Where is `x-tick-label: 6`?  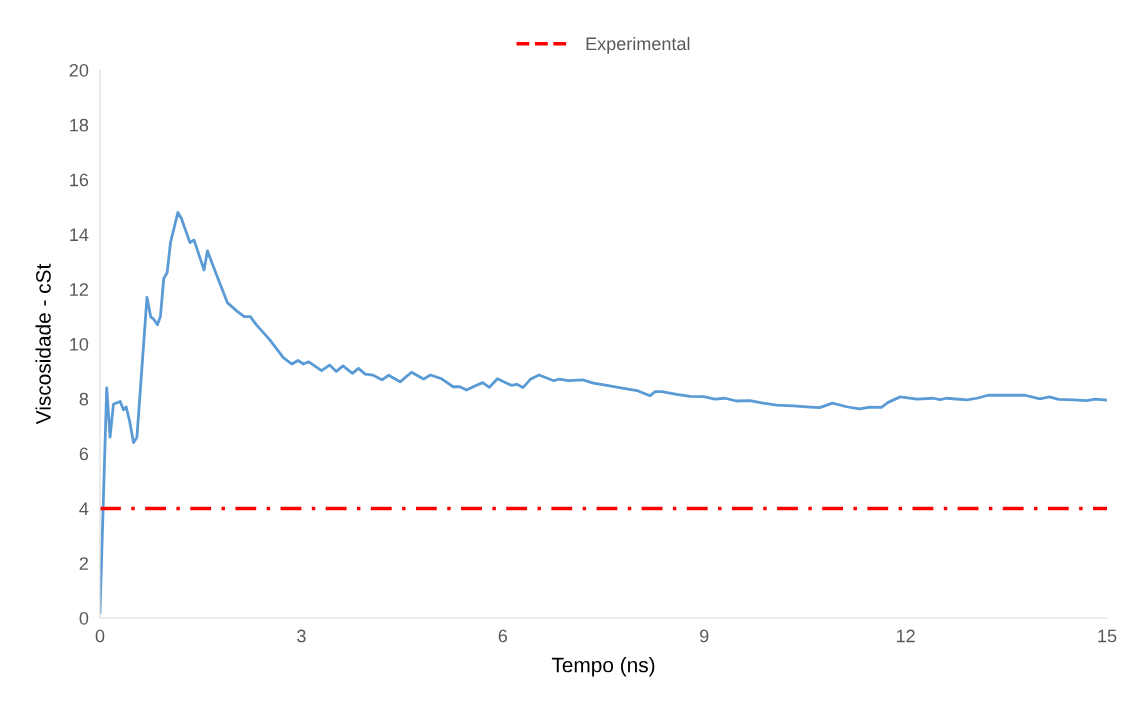 x-tick-label: 6 is located at coordinates (503, 636).